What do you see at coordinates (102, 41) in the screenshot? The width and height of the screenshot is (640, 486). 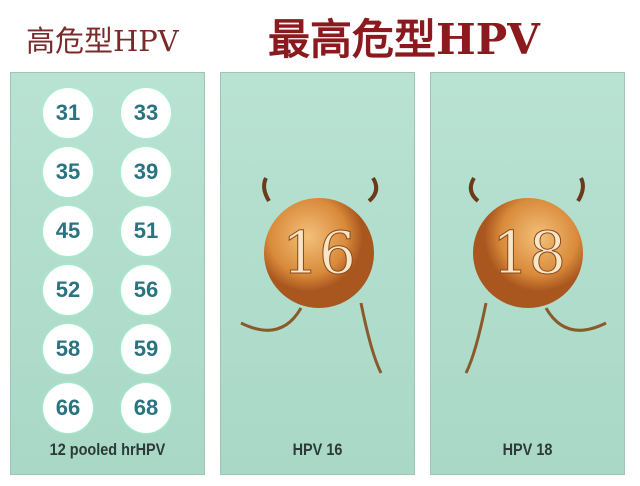 I see `high-risk-hpv-title: 高危型HPV` at bounding box center [102, 41].